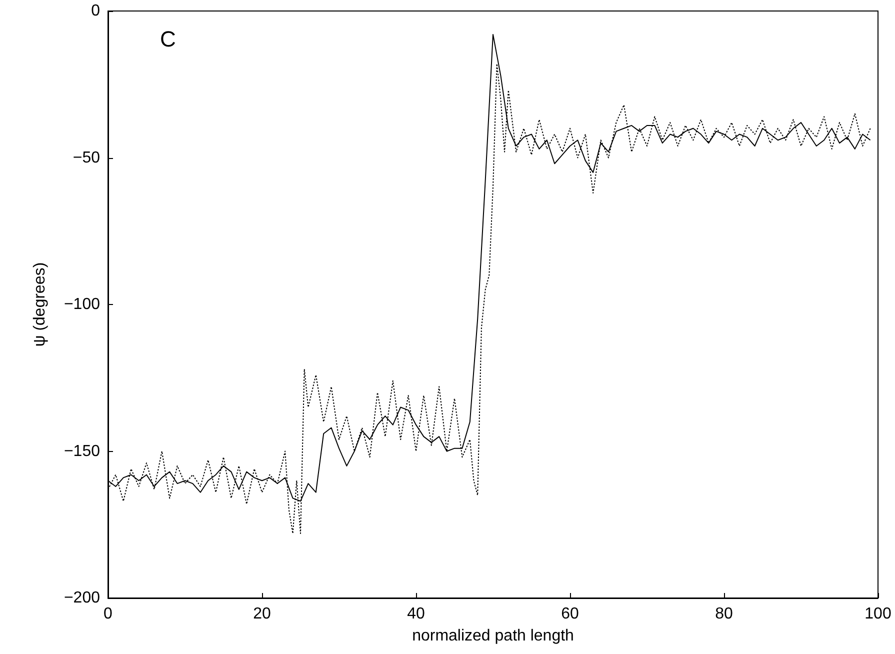 Image resolution: width=895 pixels, height=654 pixels. I want to click on x-tick-label: 100, so click(878, 614).